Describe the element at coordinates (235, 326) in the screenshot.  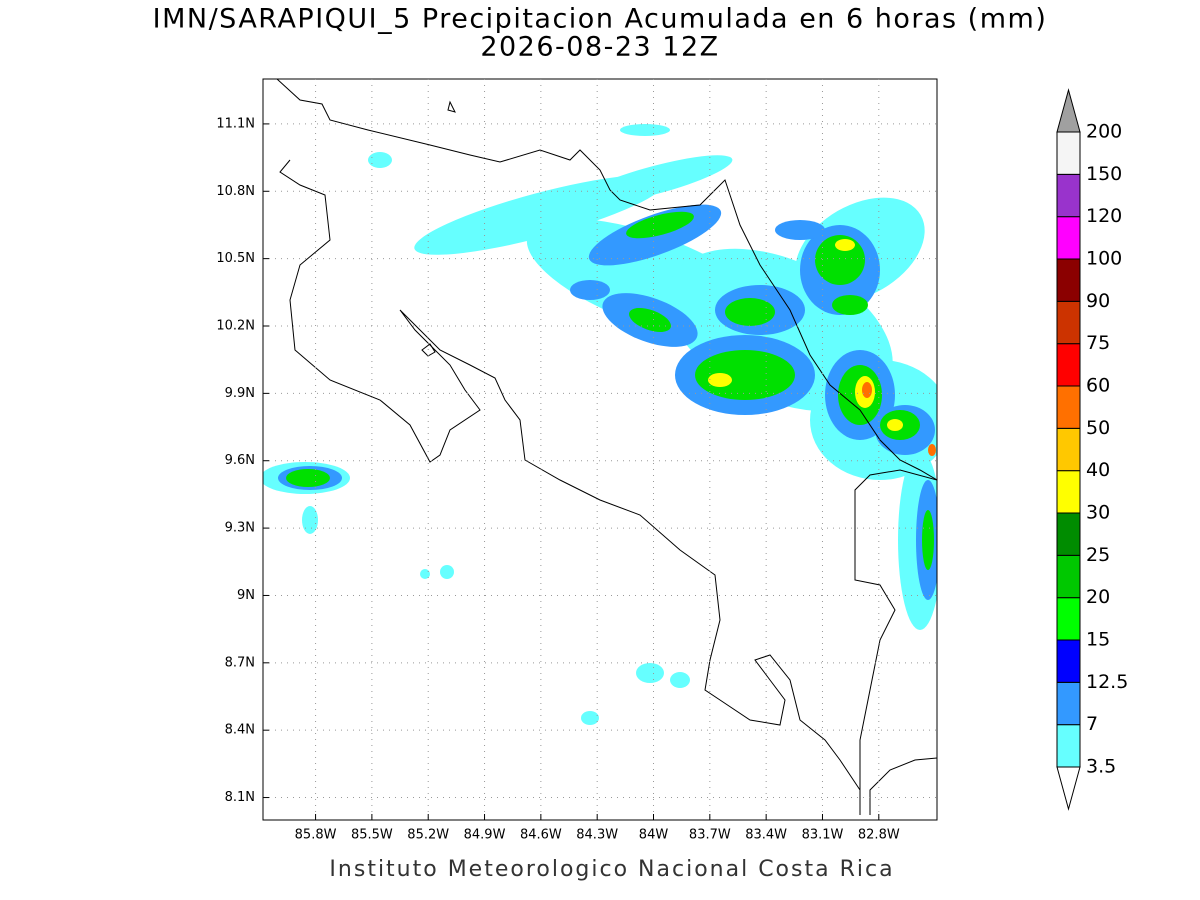
I see `y-tick-label: 10.2N` at that location.